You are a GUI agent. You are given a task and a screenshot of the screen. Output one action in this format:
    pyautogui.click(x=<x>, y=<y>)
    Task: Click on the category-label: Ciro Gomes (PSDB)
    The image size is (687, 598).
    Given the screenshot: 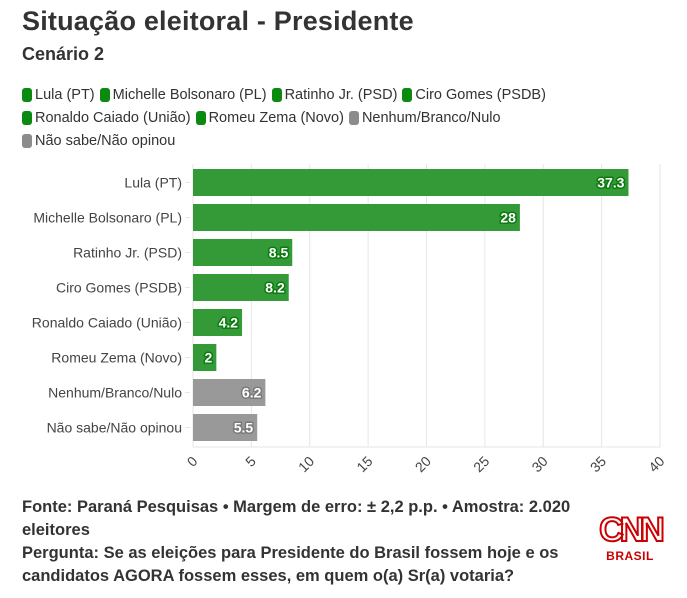 What is the action you would take?
    pyautogui.click(x=119, y=288)
    